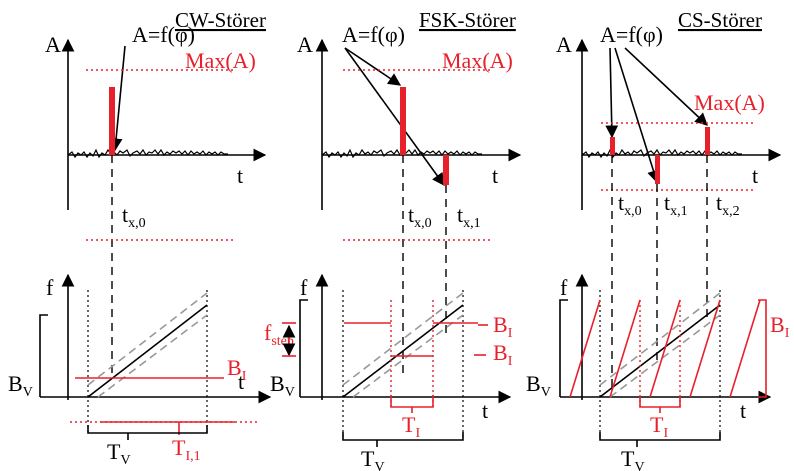 This screenshot has height=471, width=794. I want to click on bracket-ti, so click(660, 402).